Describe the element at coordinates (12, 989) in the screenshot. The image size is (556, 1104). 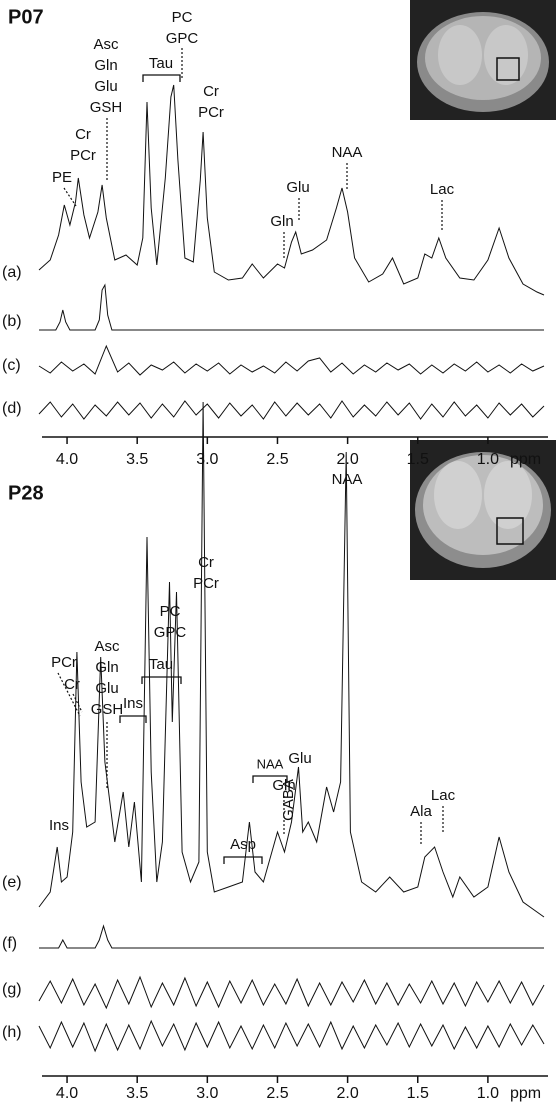
I see `trace-label: (g)` at that location.